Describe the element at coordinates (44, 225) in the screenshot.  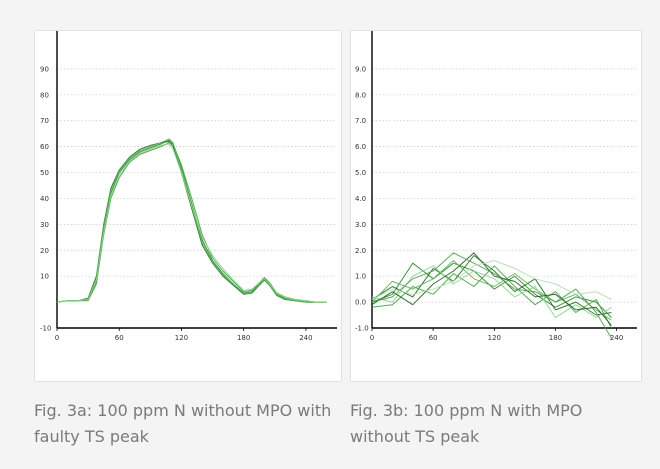
I see `y-tick-label: 30` at that location.